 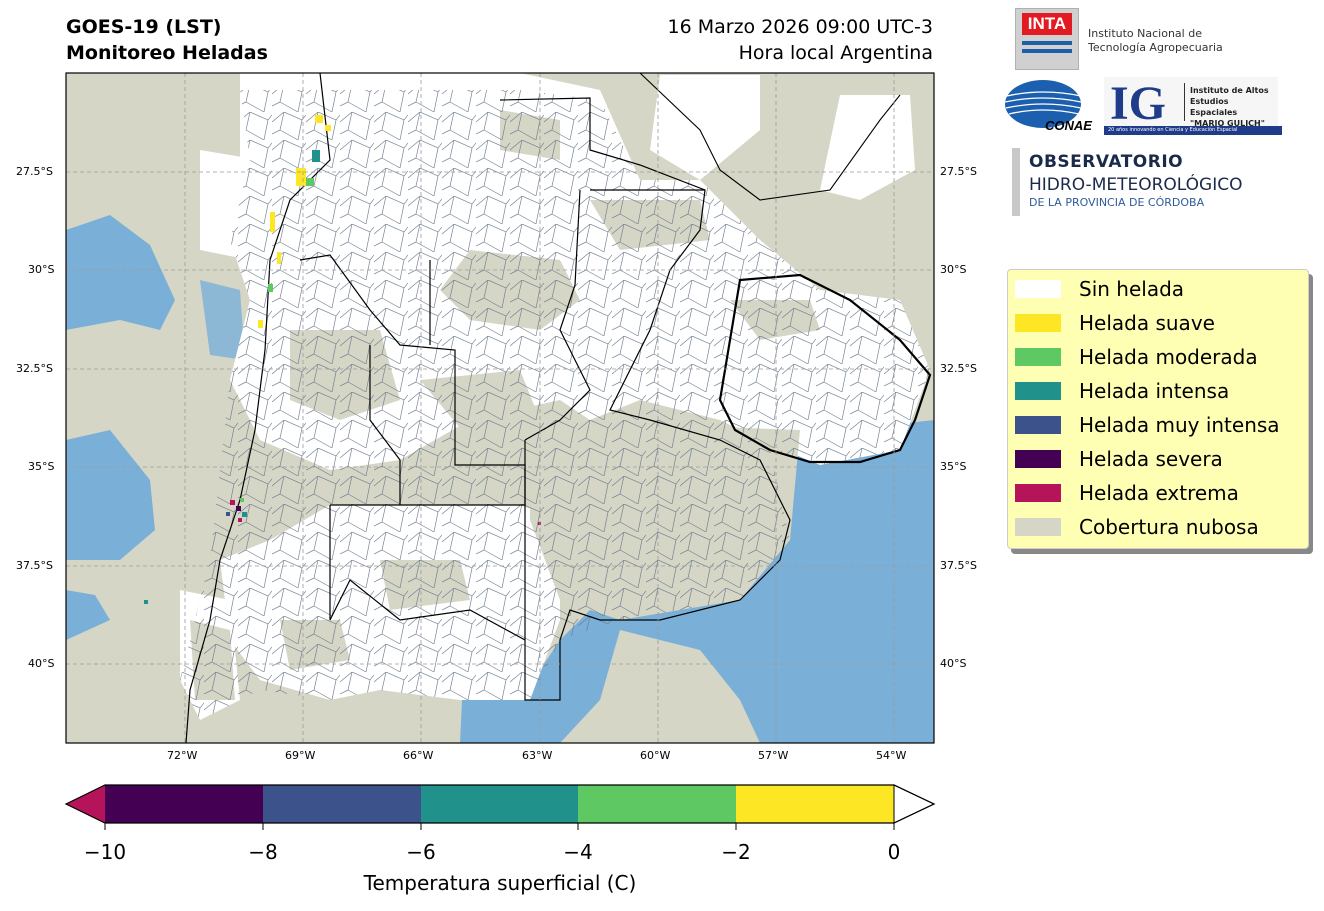 I want to click on legend-item-cobertura-nubosa: Cobertura nubosa, so click(x=1137, y=527).